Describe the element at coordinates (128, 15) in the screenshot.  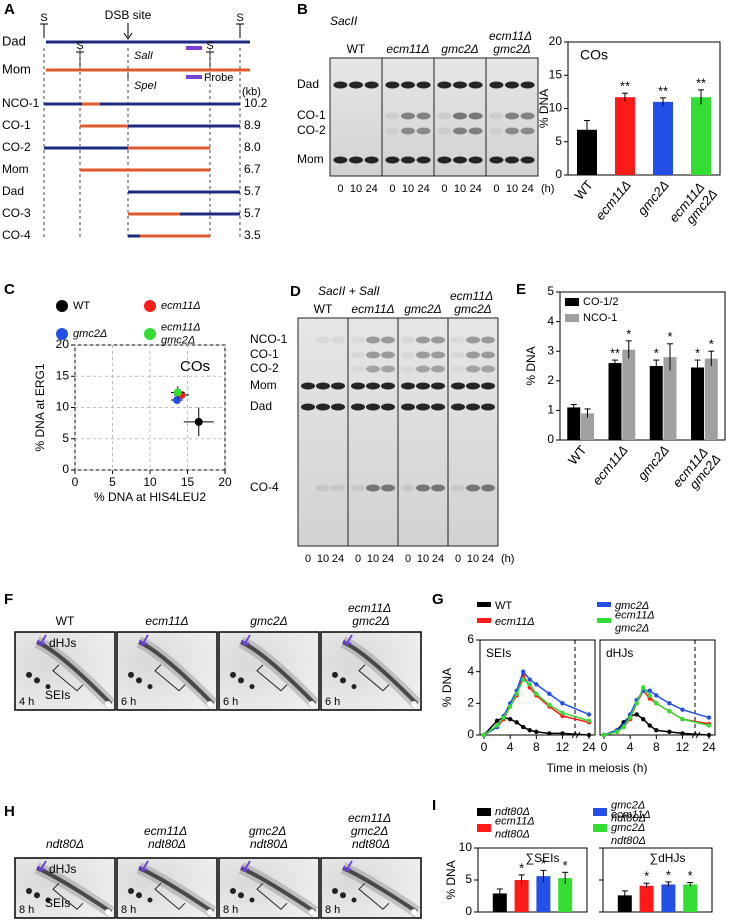
I see `dsb-label: DSB site` at that location.